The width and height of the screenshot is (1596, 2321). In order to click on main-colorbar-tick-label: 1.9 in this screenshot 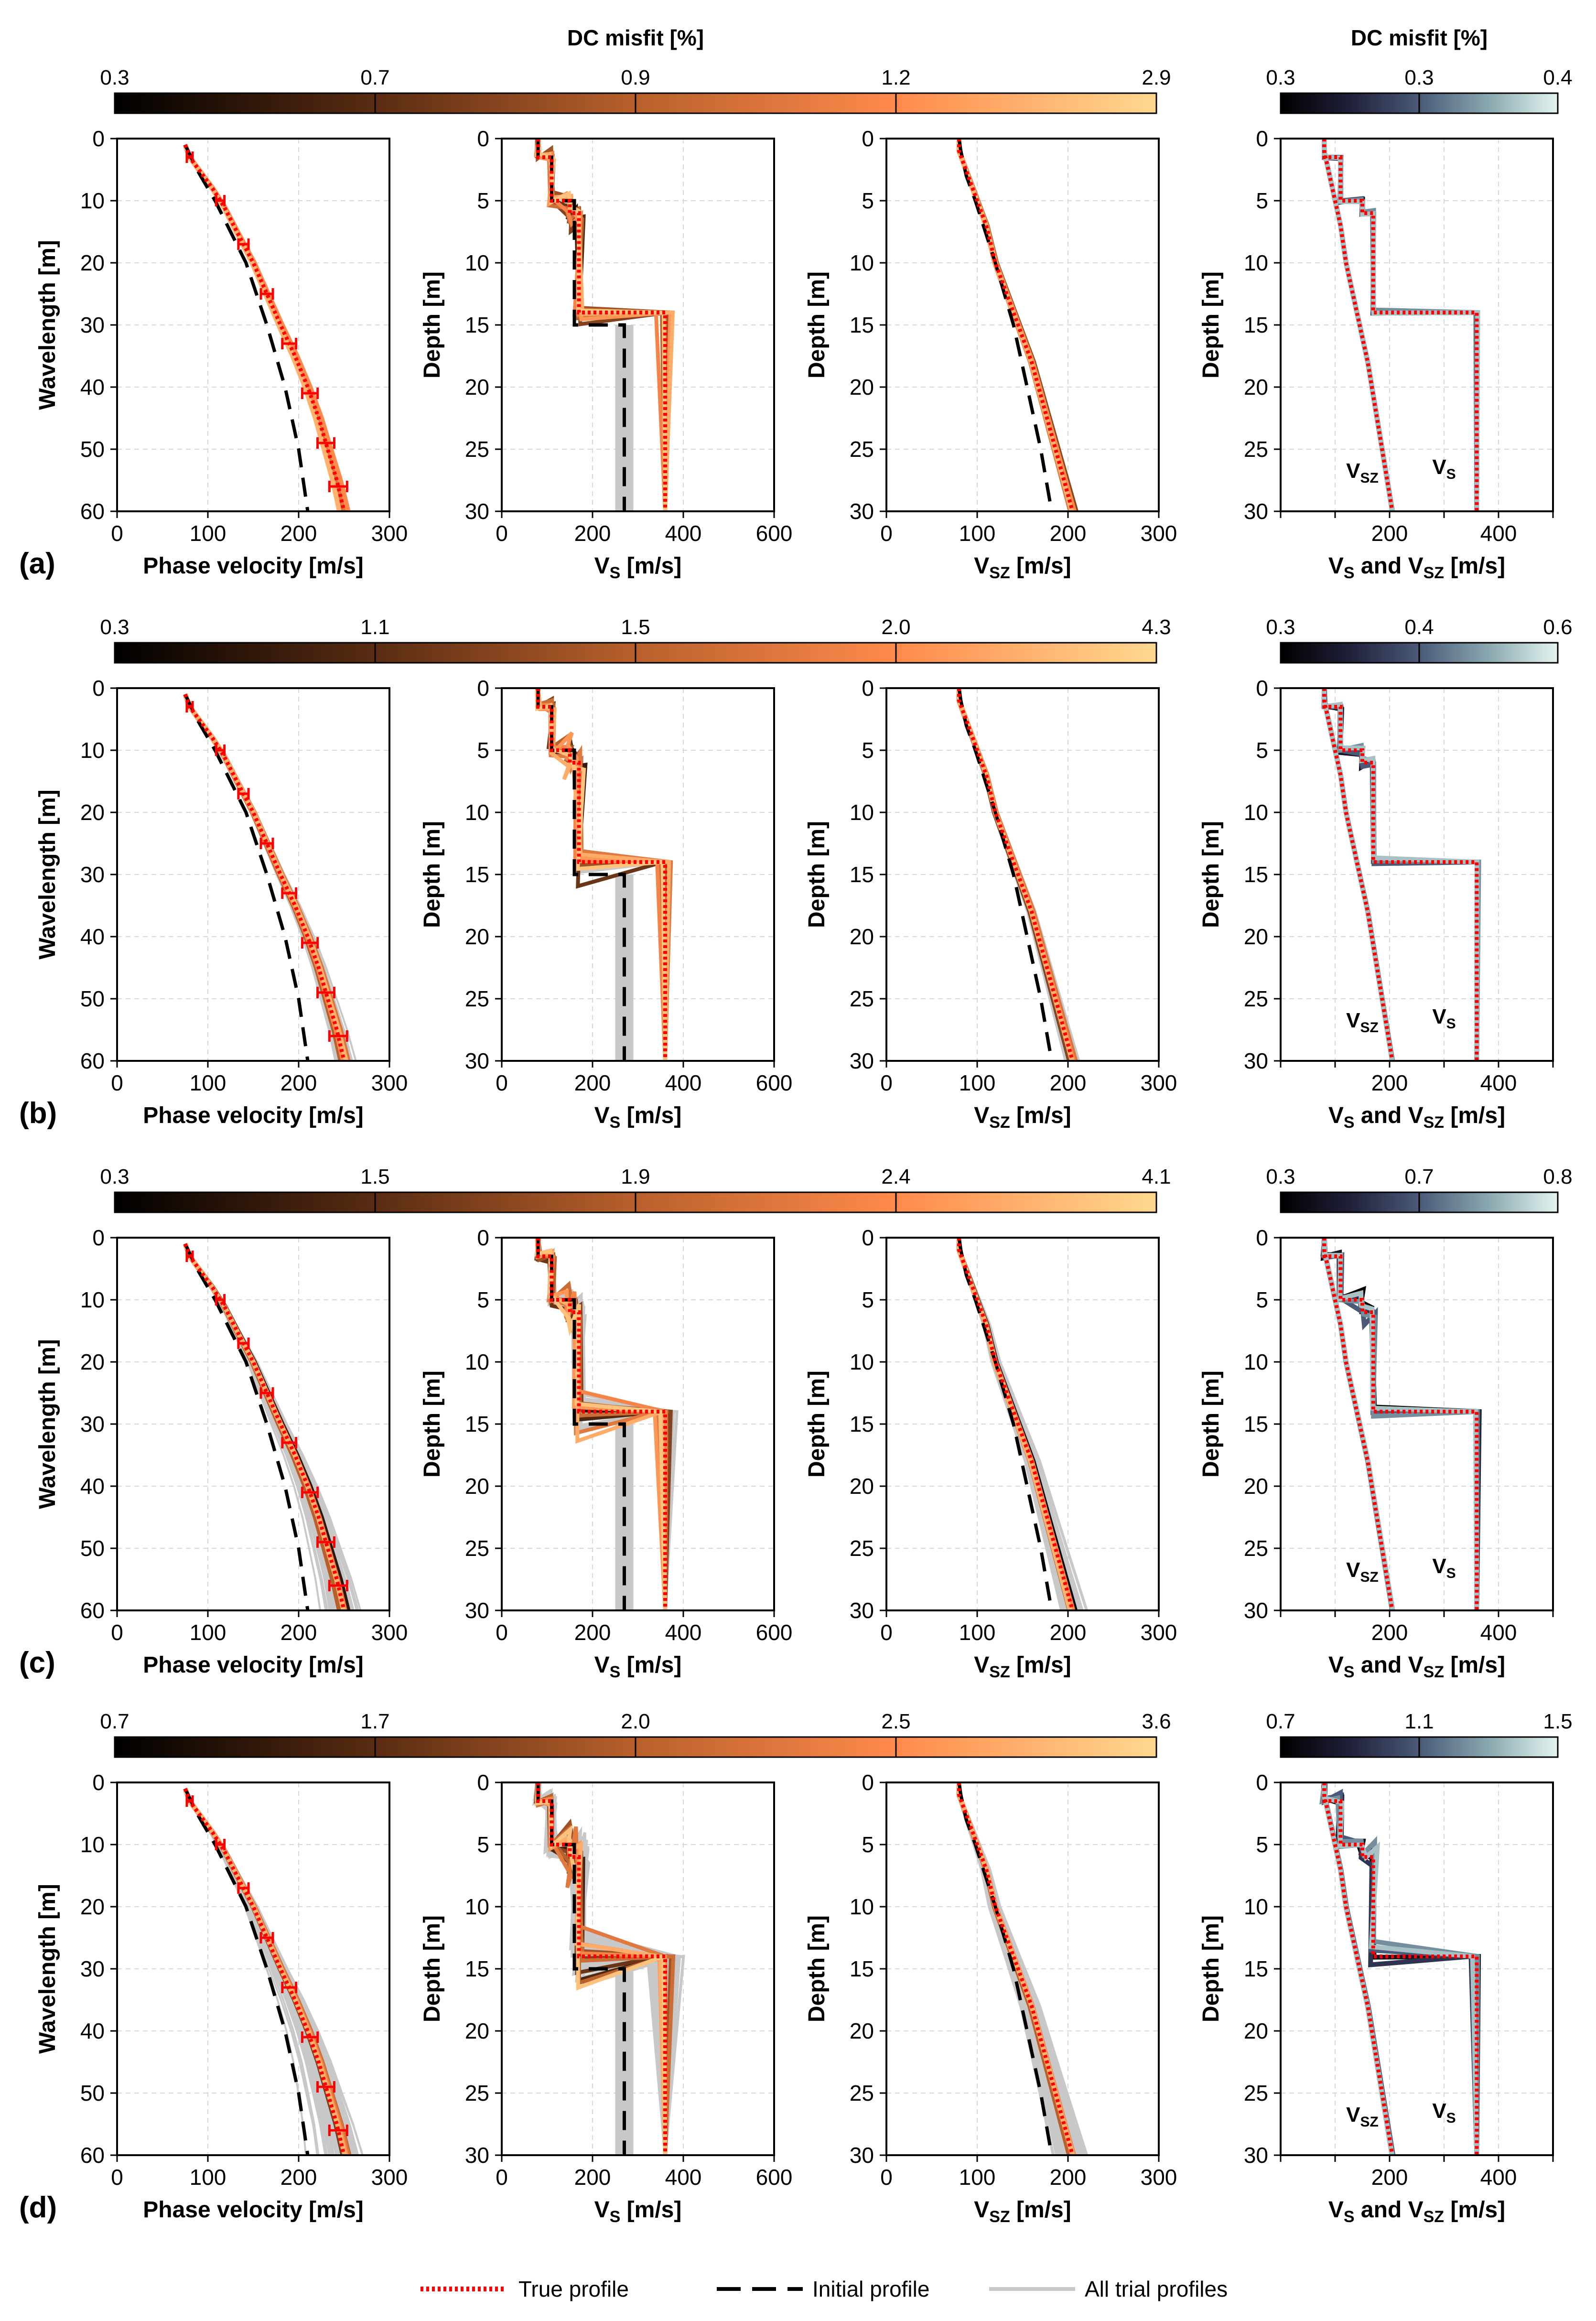, I will do `click(636, 1176)`.